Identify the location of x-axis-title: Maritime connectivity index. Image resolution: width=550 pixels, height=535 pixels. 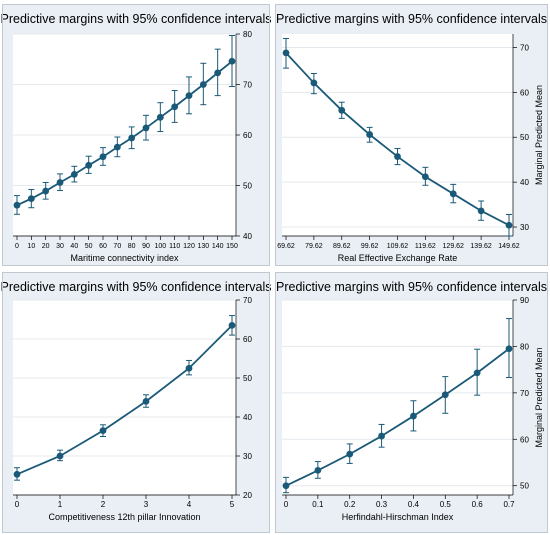
(124, 258).